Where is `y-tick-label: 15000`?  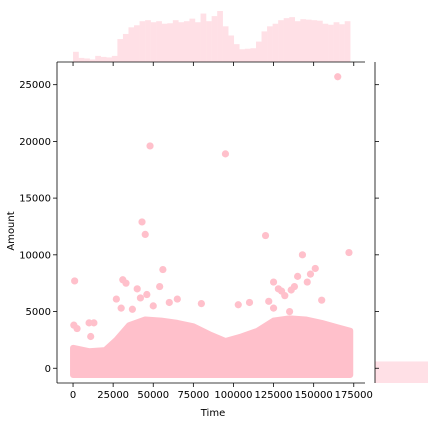 y-tick-label: 15000 is located at coordinates (35, 199).